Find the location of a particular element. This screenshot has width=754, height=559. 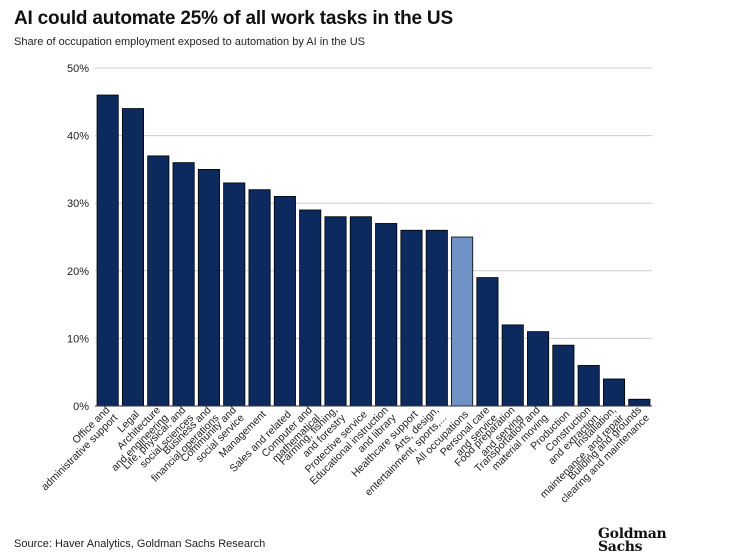

logo-line-2: Sachs is located at coordinates (620, 547).